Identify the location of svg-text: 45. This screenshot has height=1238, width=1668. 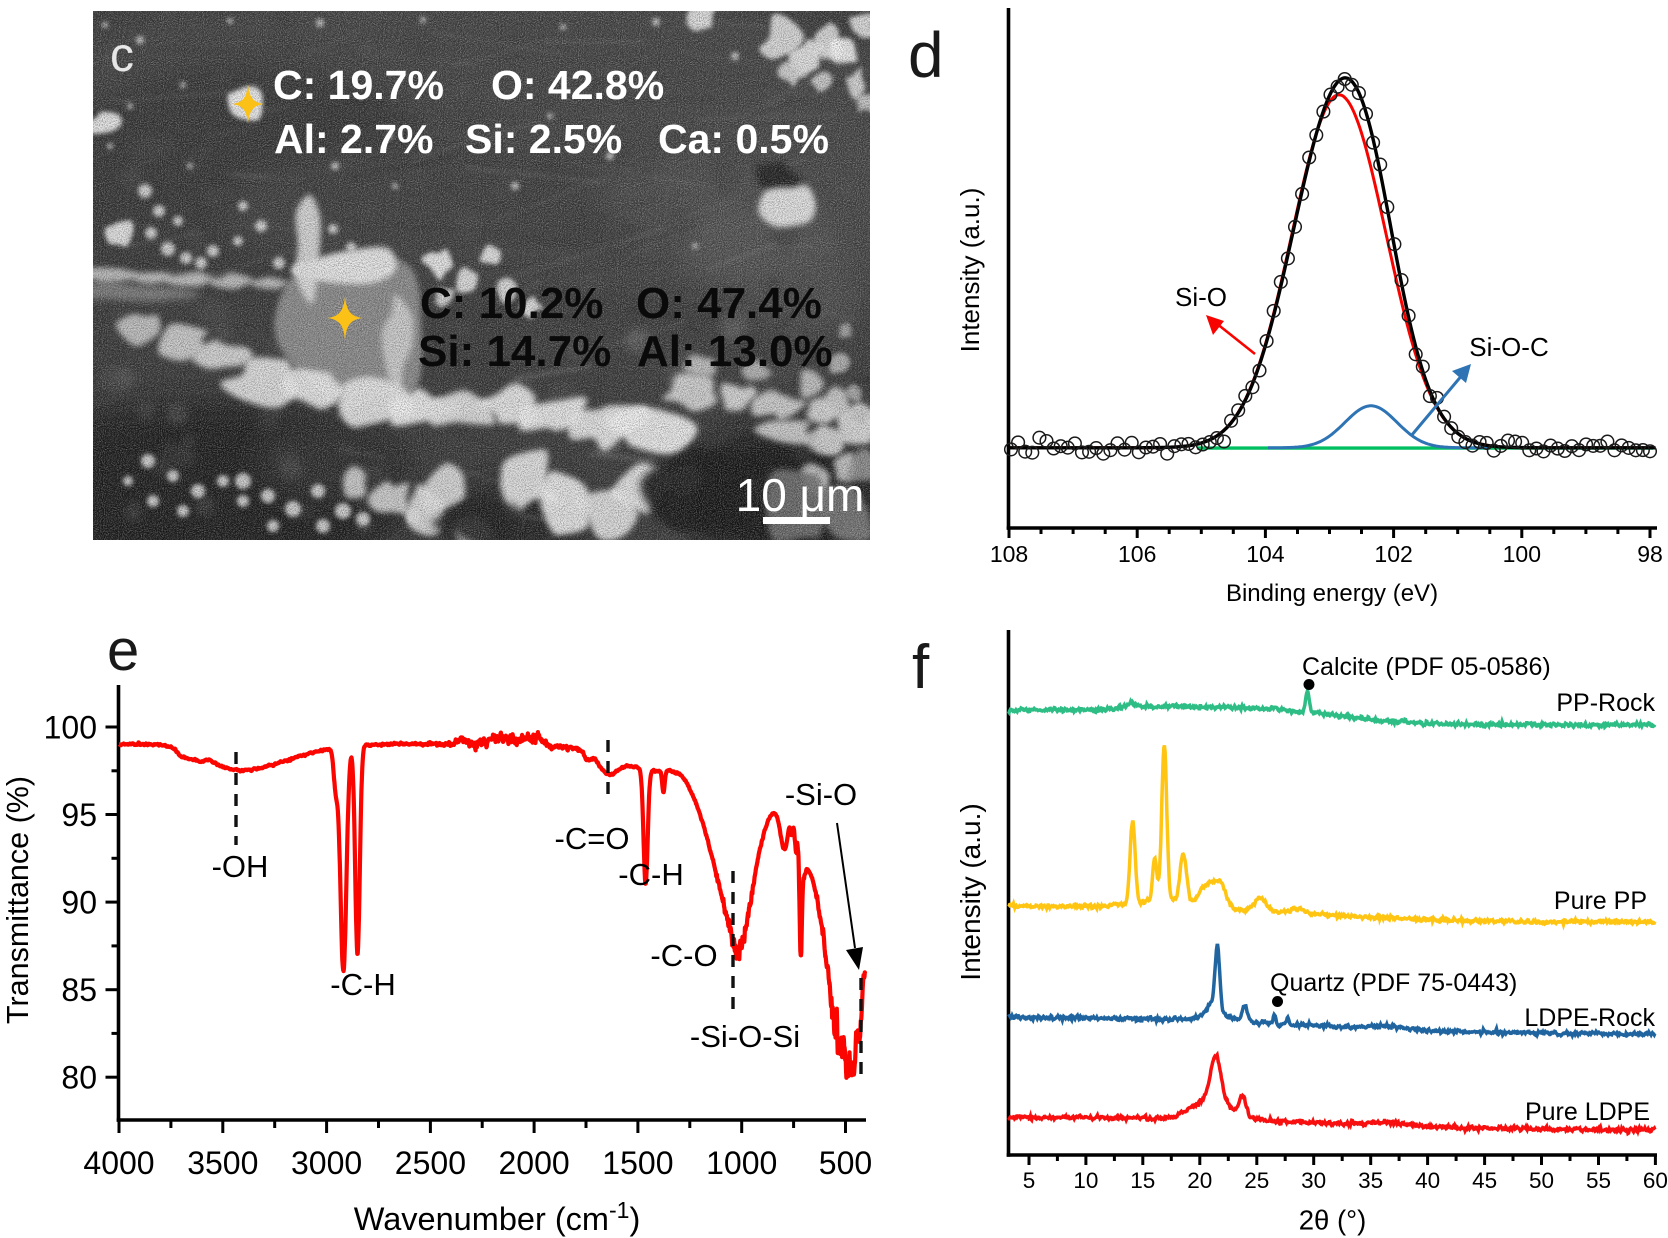
(1484, 1180).